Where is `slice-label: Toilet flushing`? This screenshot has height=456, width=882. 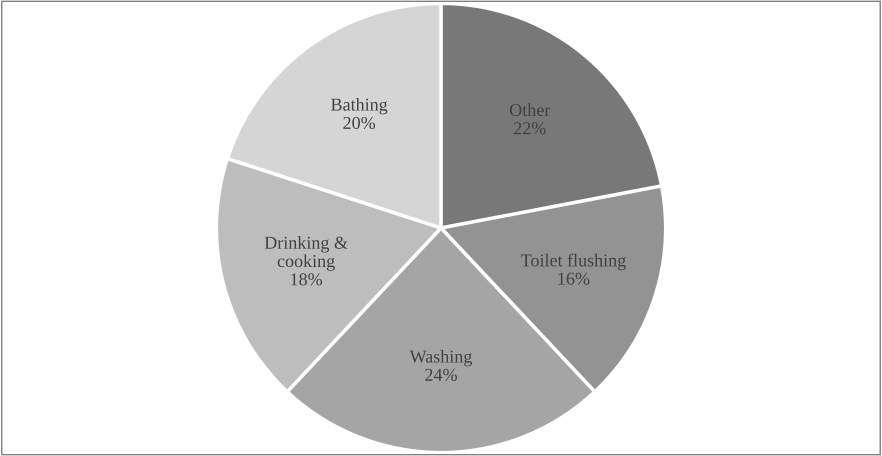 slice-label: Toilet flushing is located at coordinates (573, 262).